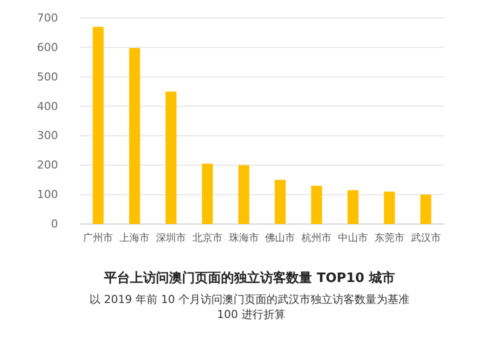 This screenshot has width=499, height=338. What do you see at coordinates (280, 238) in the screenshot?
I see `x-tick-label: 佛山市` at bounding box center [280, 238].